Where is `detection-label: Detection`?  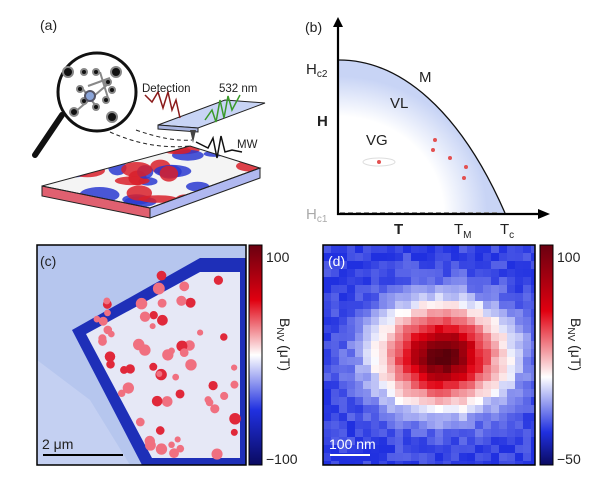
detection-label: Detection is located at coordinates (166, 89).